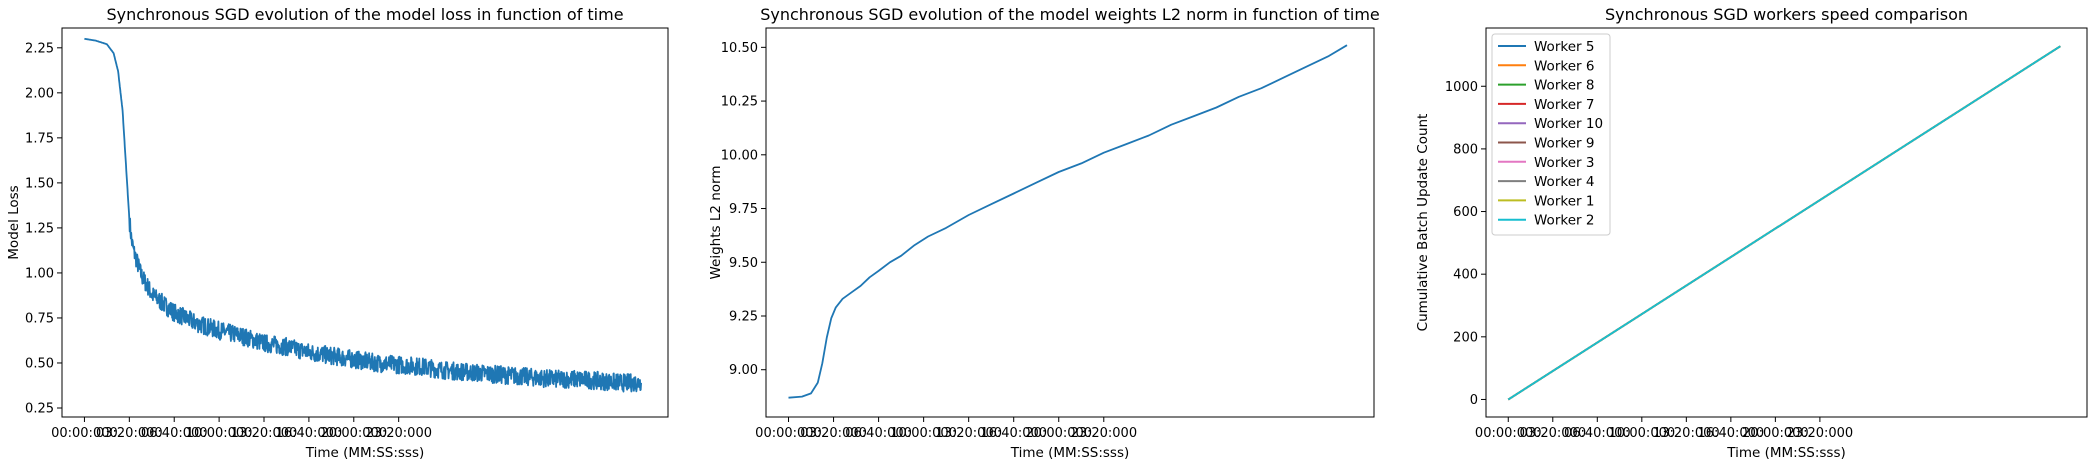 Image resolution: width=2095 pixels, height=468 pixels. What do you see at coordinates (743, 316) in the screenshot?
I see `y-tick-label: 9.25` at bounding box center [743, 316].